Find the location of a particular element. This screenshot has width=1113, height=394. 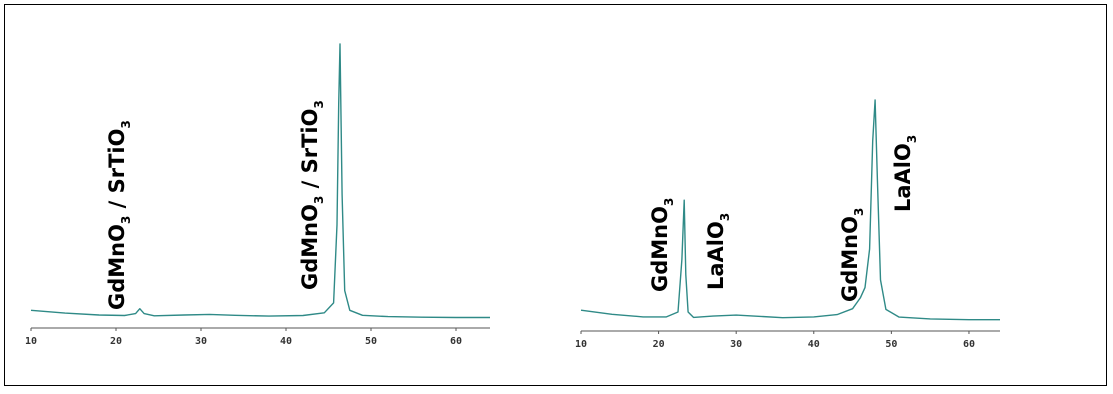

peak-label-gdmno3-srtio3-low: GdMnO3 / SrTiO3 is located at coordinates (119, 215).